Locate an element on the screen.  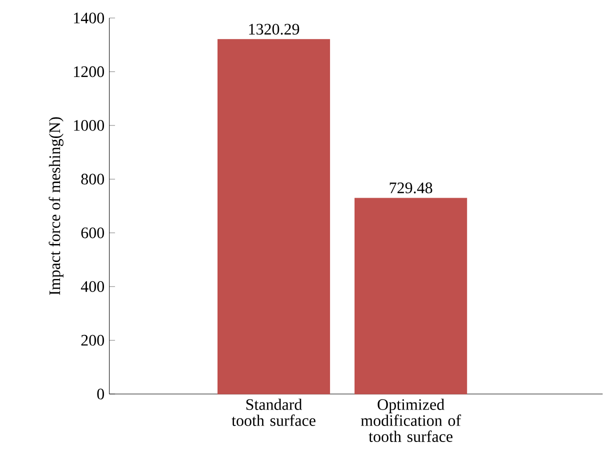
y-tick-label: 400 is located at coordinates (92, 286).